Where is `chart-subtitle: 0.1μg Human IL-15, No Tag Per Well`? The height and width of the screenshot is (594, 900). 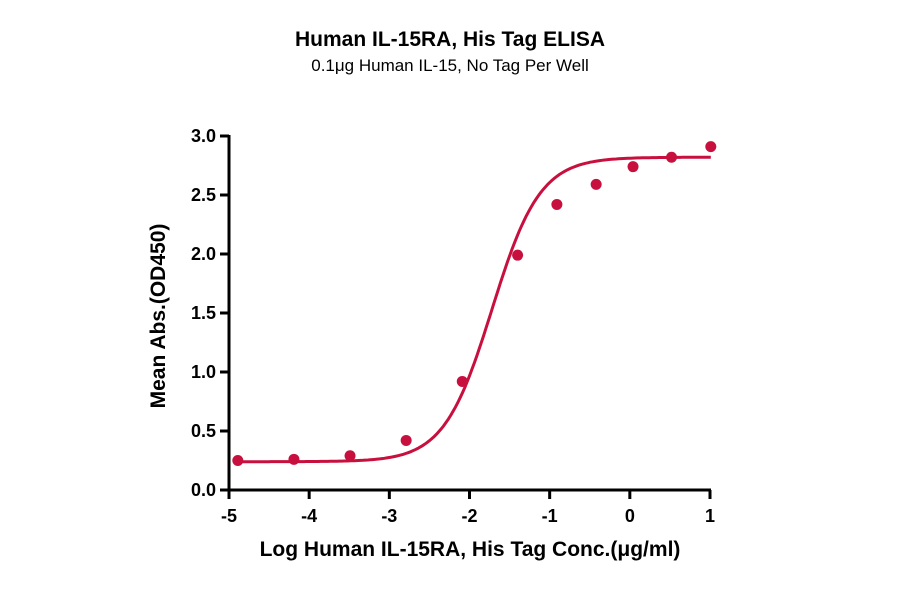
chart-subtitle: 0.1μg Human IL-15, No Tag Per Well is located at coordinates (450, 65).